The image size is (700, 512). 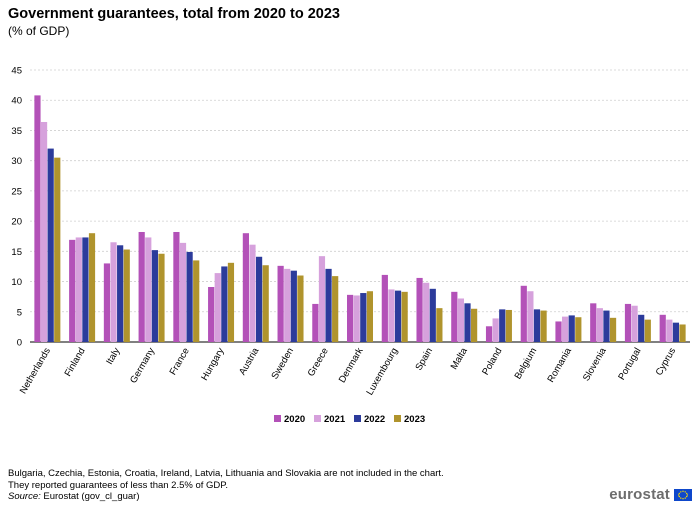 I want to click on bar-hungary-2023, so click(x=231, y=302).